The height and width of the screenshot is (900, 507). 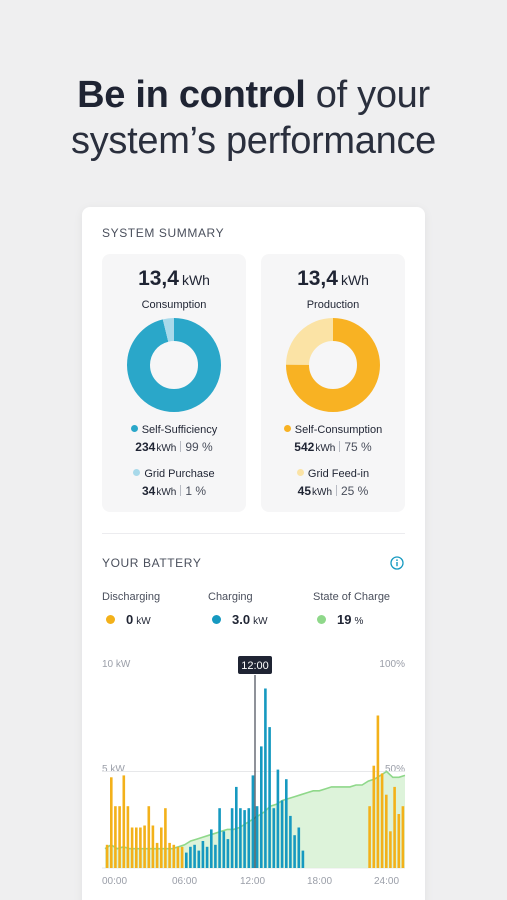 What do you see at coordinates (344, 619) in the screenshot?
I see `stat-number: 19` at bounding box center [344, 619].